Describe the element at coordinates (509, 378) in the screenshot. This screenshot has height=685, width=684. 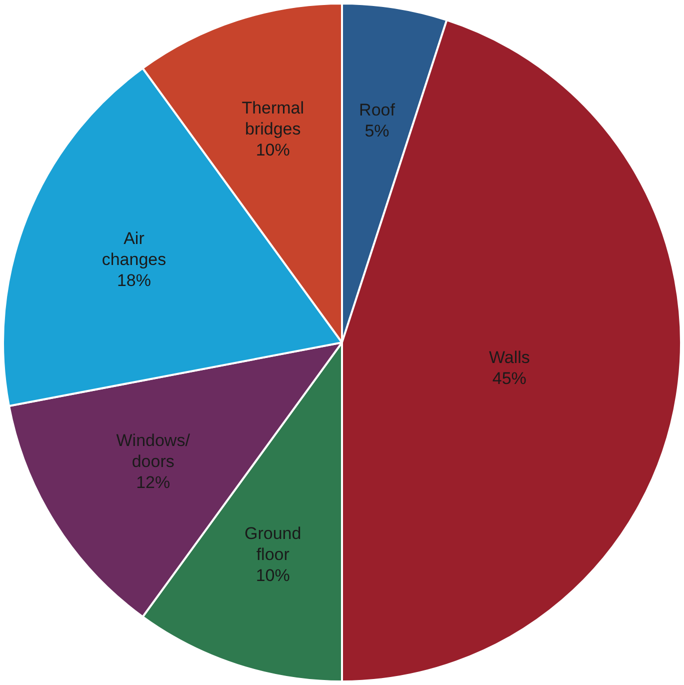
I see `data-label: 45%` at that location.